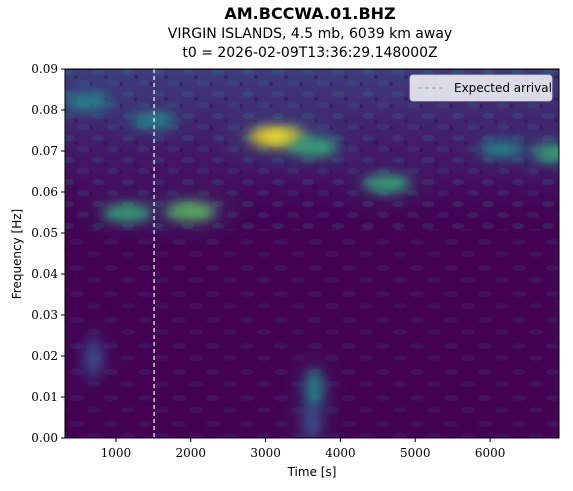 The width and height of the screenshot is (573, 491). I want to click on legend-box, so click(481, 88).